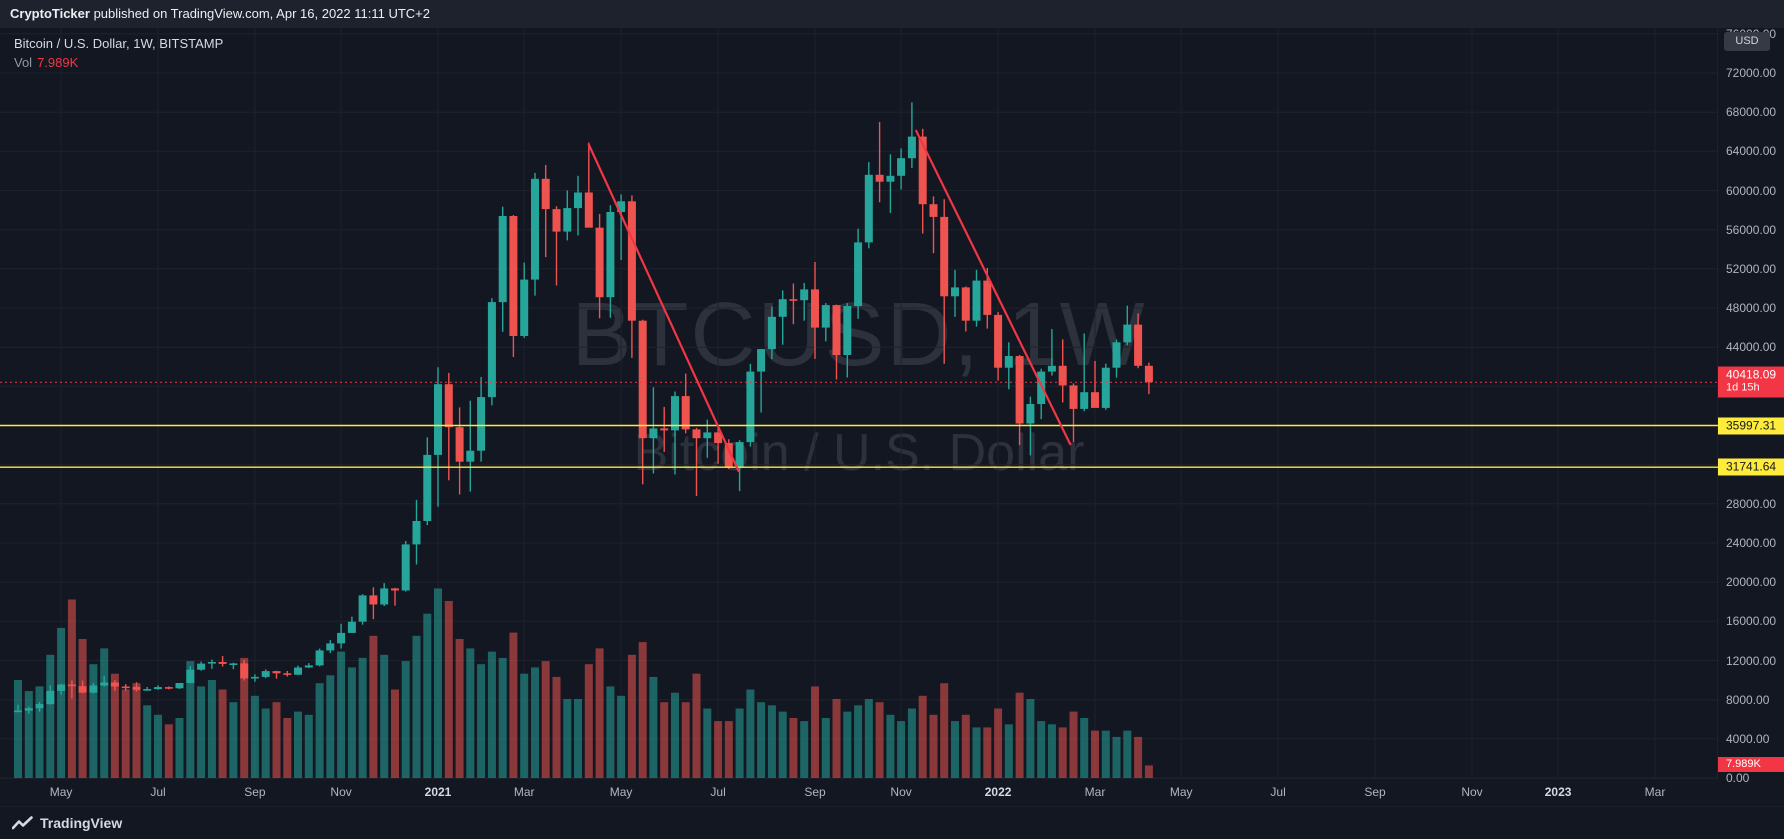 The height and width of the screenshot is (839, 1784). What do you see at coordinates (438, 792) in the screenshot?
I see `time-tick-year: 2021` at bounding box center [438, 792].